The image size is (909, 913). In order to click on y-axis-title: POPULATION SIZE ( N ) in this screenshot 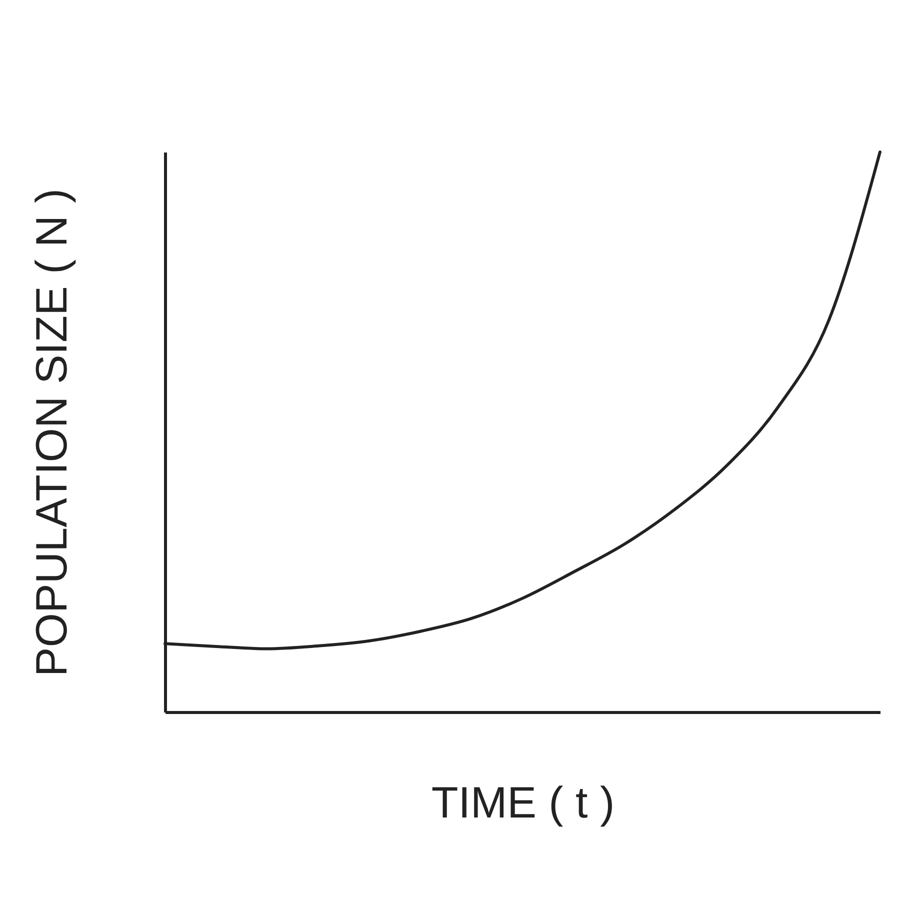, I will do `click(52, 432)`.